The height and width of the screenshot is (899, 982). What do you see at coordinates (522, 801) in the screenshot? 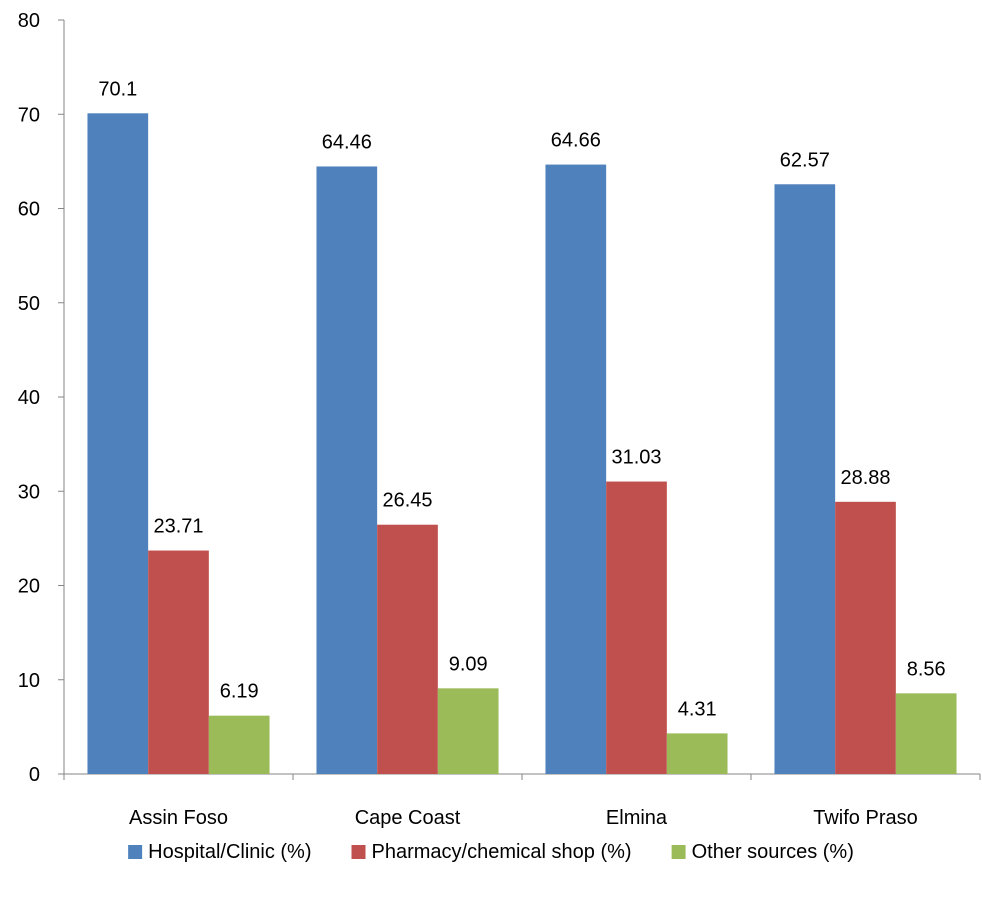
I see `x-axis: Assin Foso Cape Coast Elmina Twifo Praso` at bounding box center [522, 801].